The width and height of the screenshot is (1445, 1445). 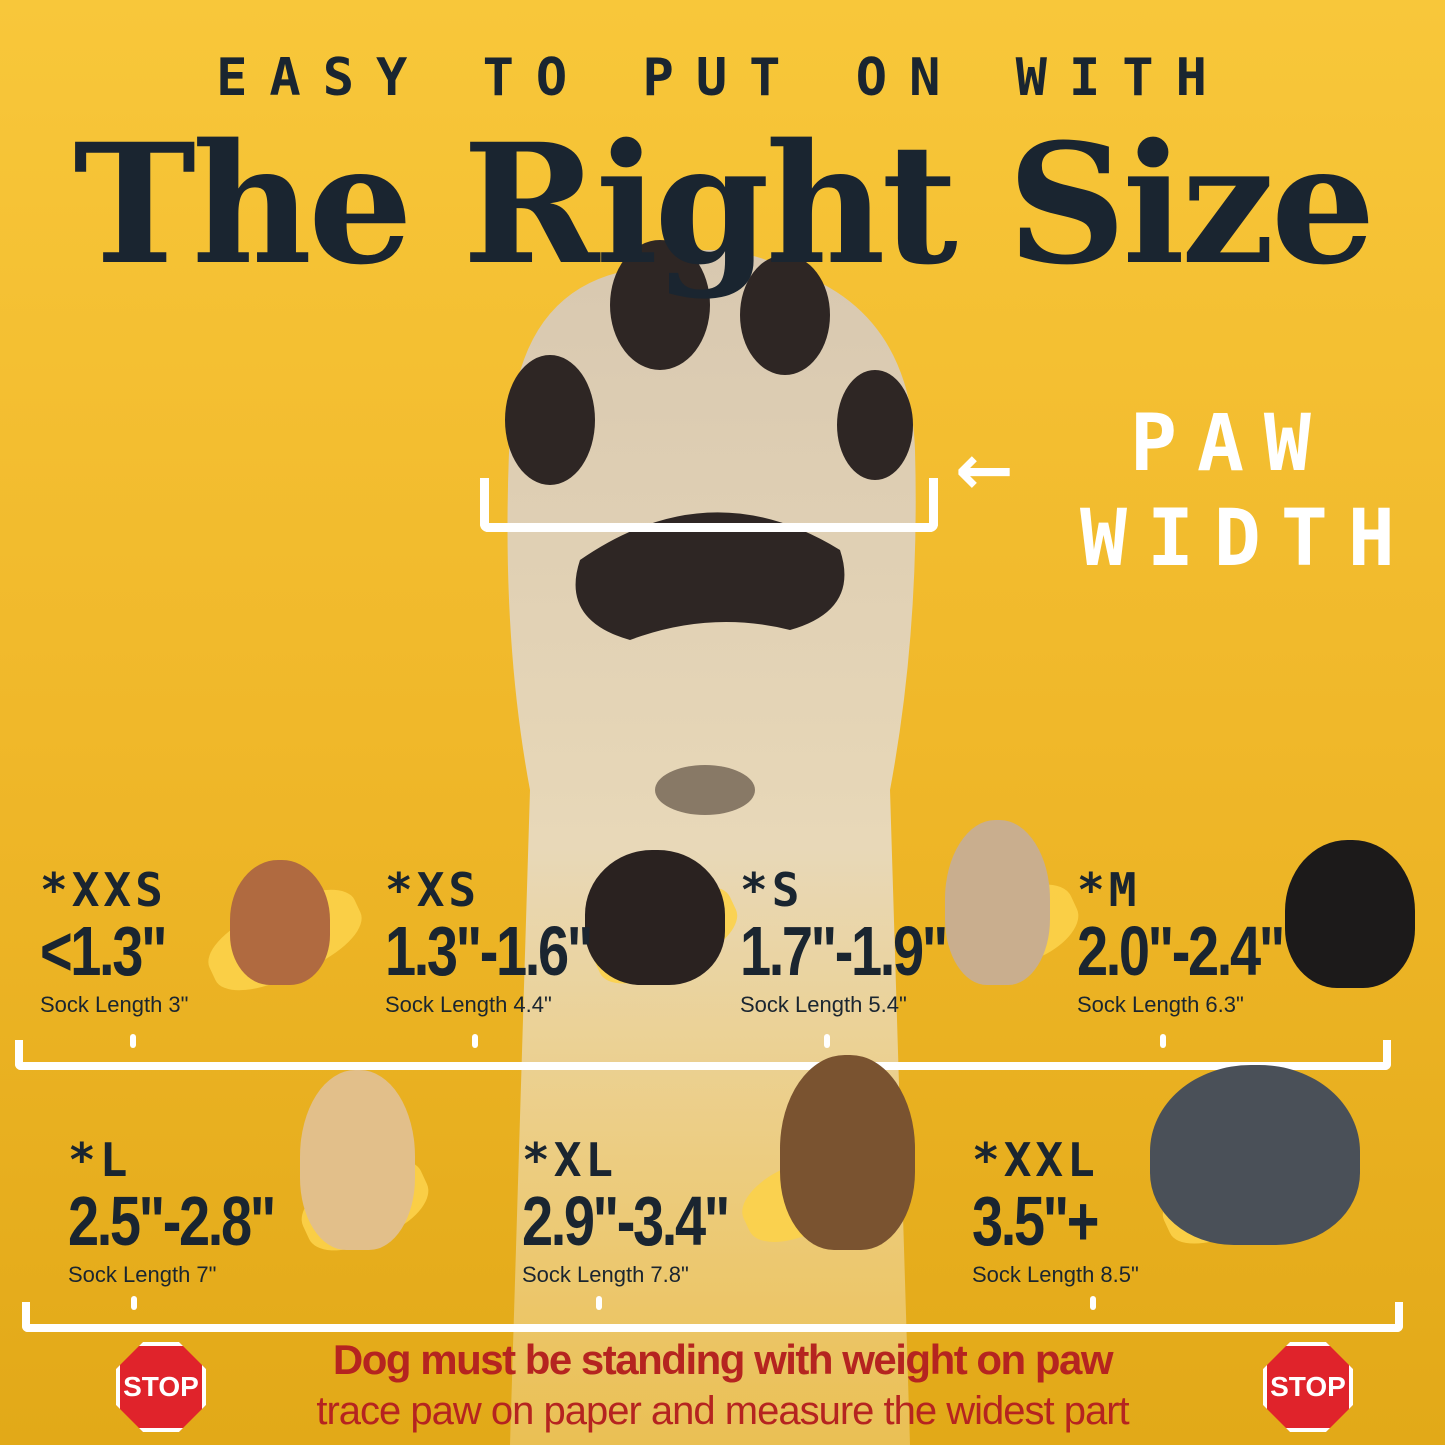 I want to click on golden-retriever-image, so click(x=357, y=1160).